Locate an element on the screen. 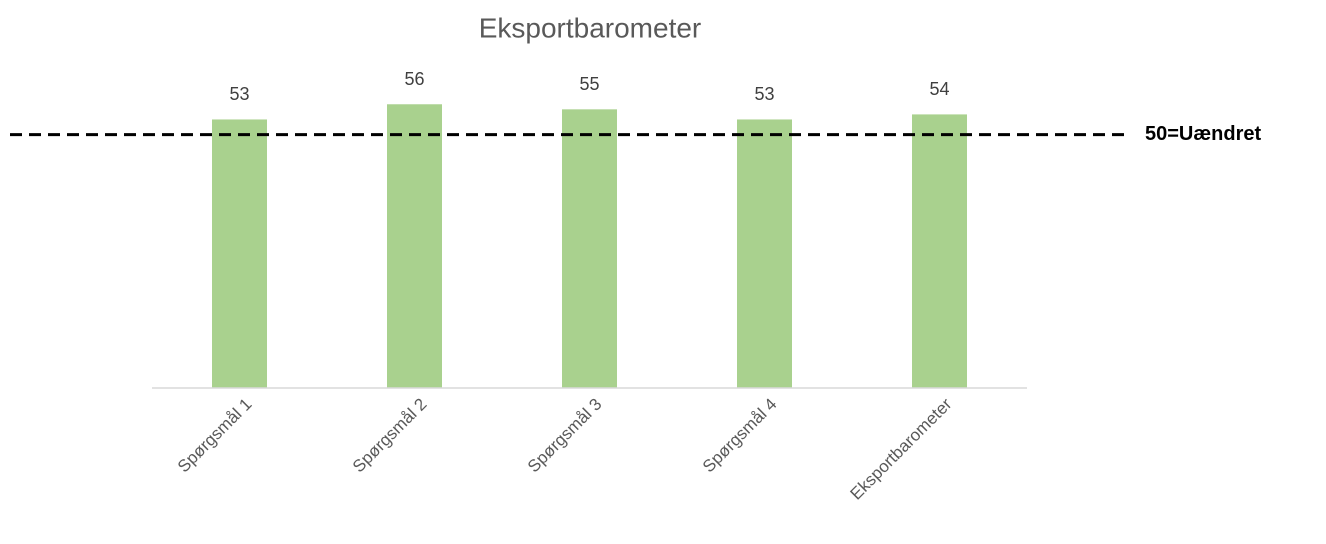 This screenshot has width=1326, height=544. data-label: 56 is located at coordinates (414, 79).